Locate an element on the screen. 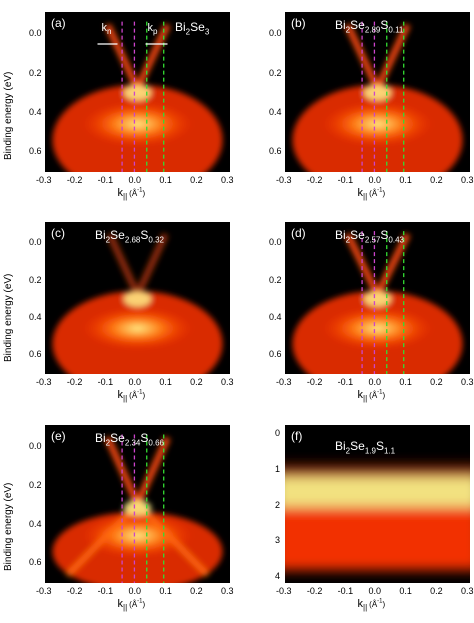  arpes-plot: (e) Bi2Se2.34S0.66 is located at coordinates (137, 504).